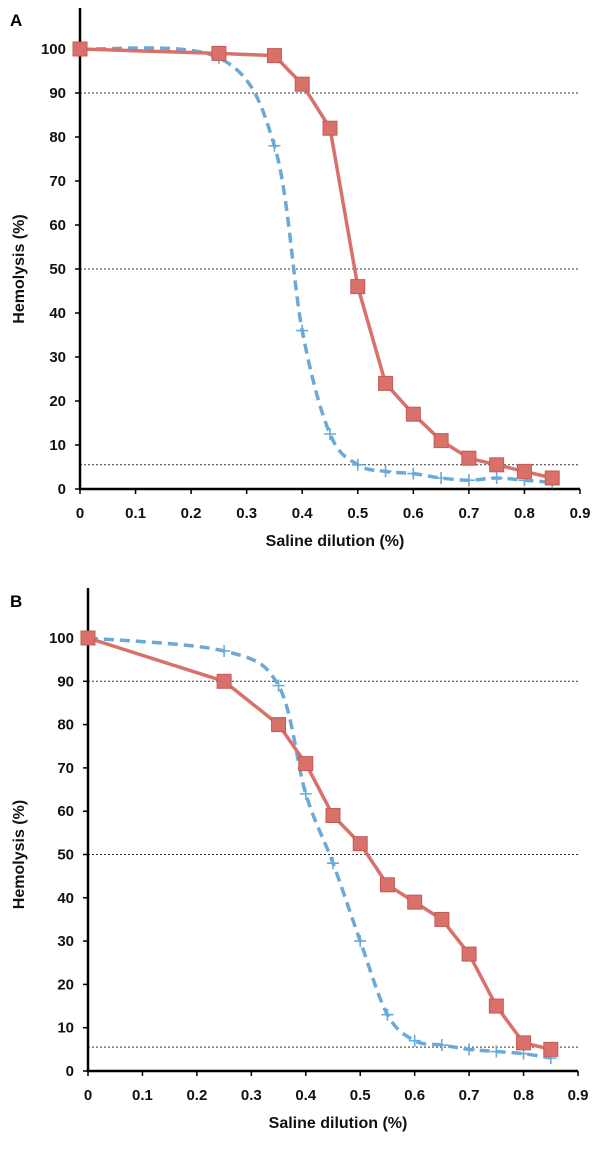 Image resolution: width=601 pixels, height=1151 pixels. What do you see at coordinates (16, 20) in the screenshot?
I see `panel-label: A` at bounding box center [16, 20].